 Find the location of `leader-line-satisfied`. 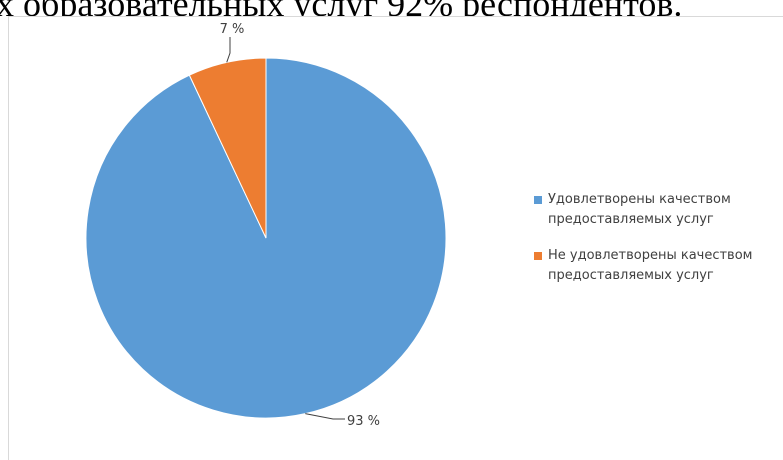

leader-line-satisfied is located at coordinates (325, 416).